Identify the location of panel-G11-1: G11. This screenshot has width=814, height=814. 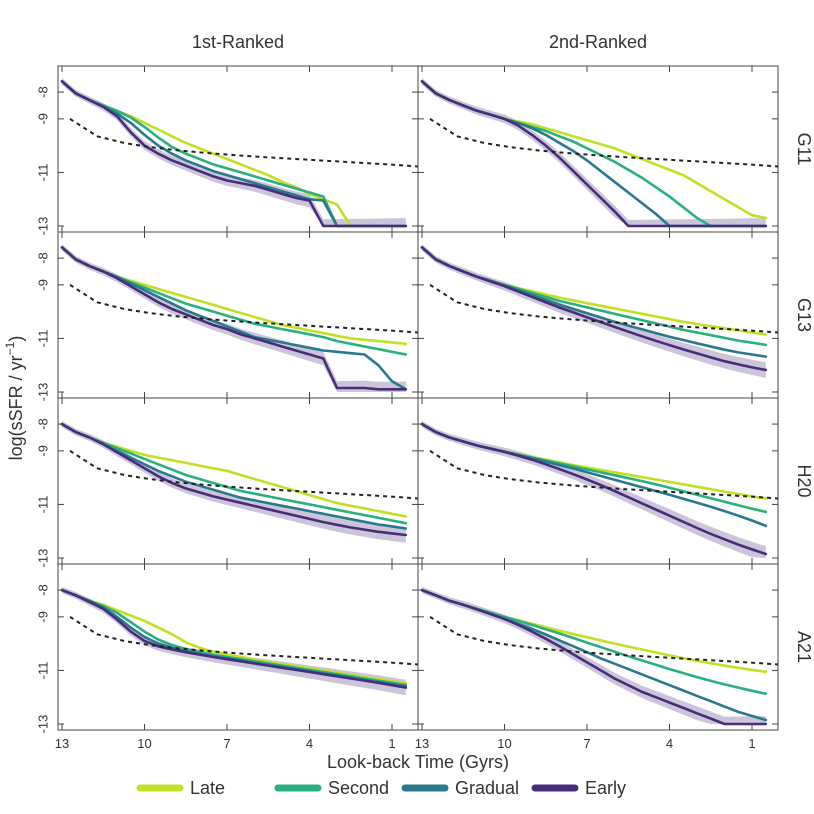
(615, 149).